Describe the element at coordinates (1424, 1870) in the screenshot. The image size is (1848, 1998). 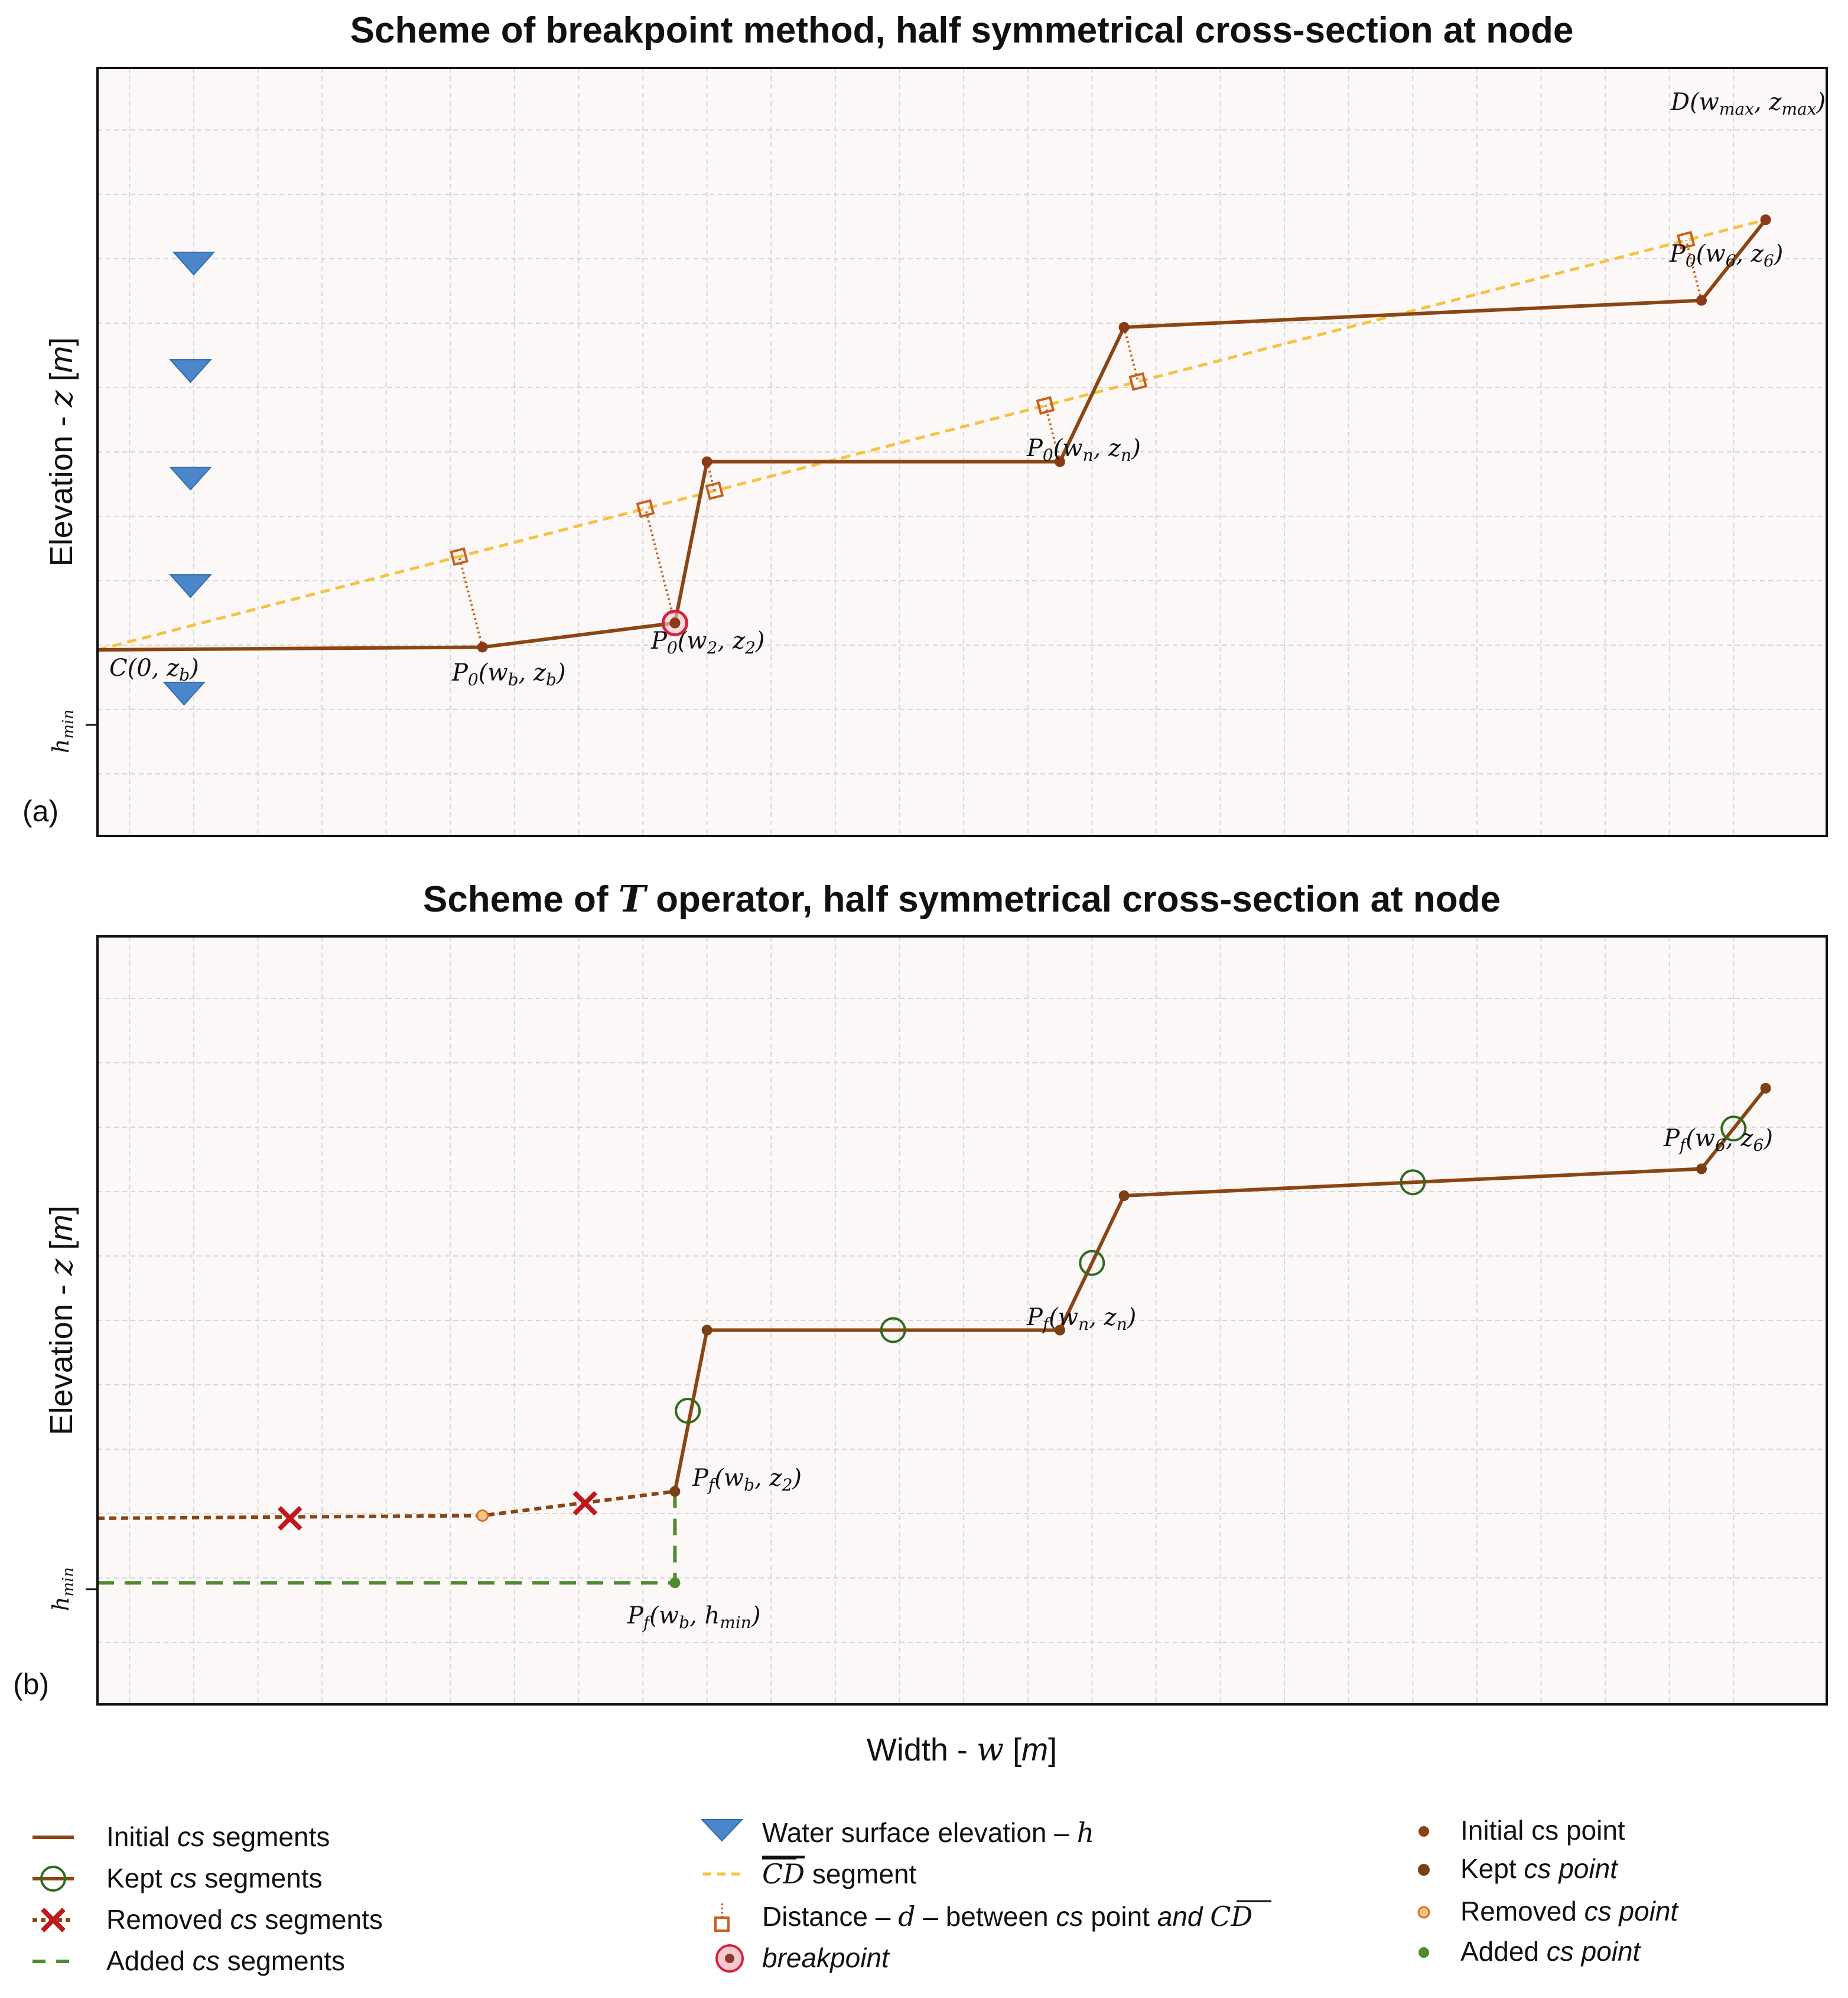
I see `legend-kept-pt-dot` at that location.